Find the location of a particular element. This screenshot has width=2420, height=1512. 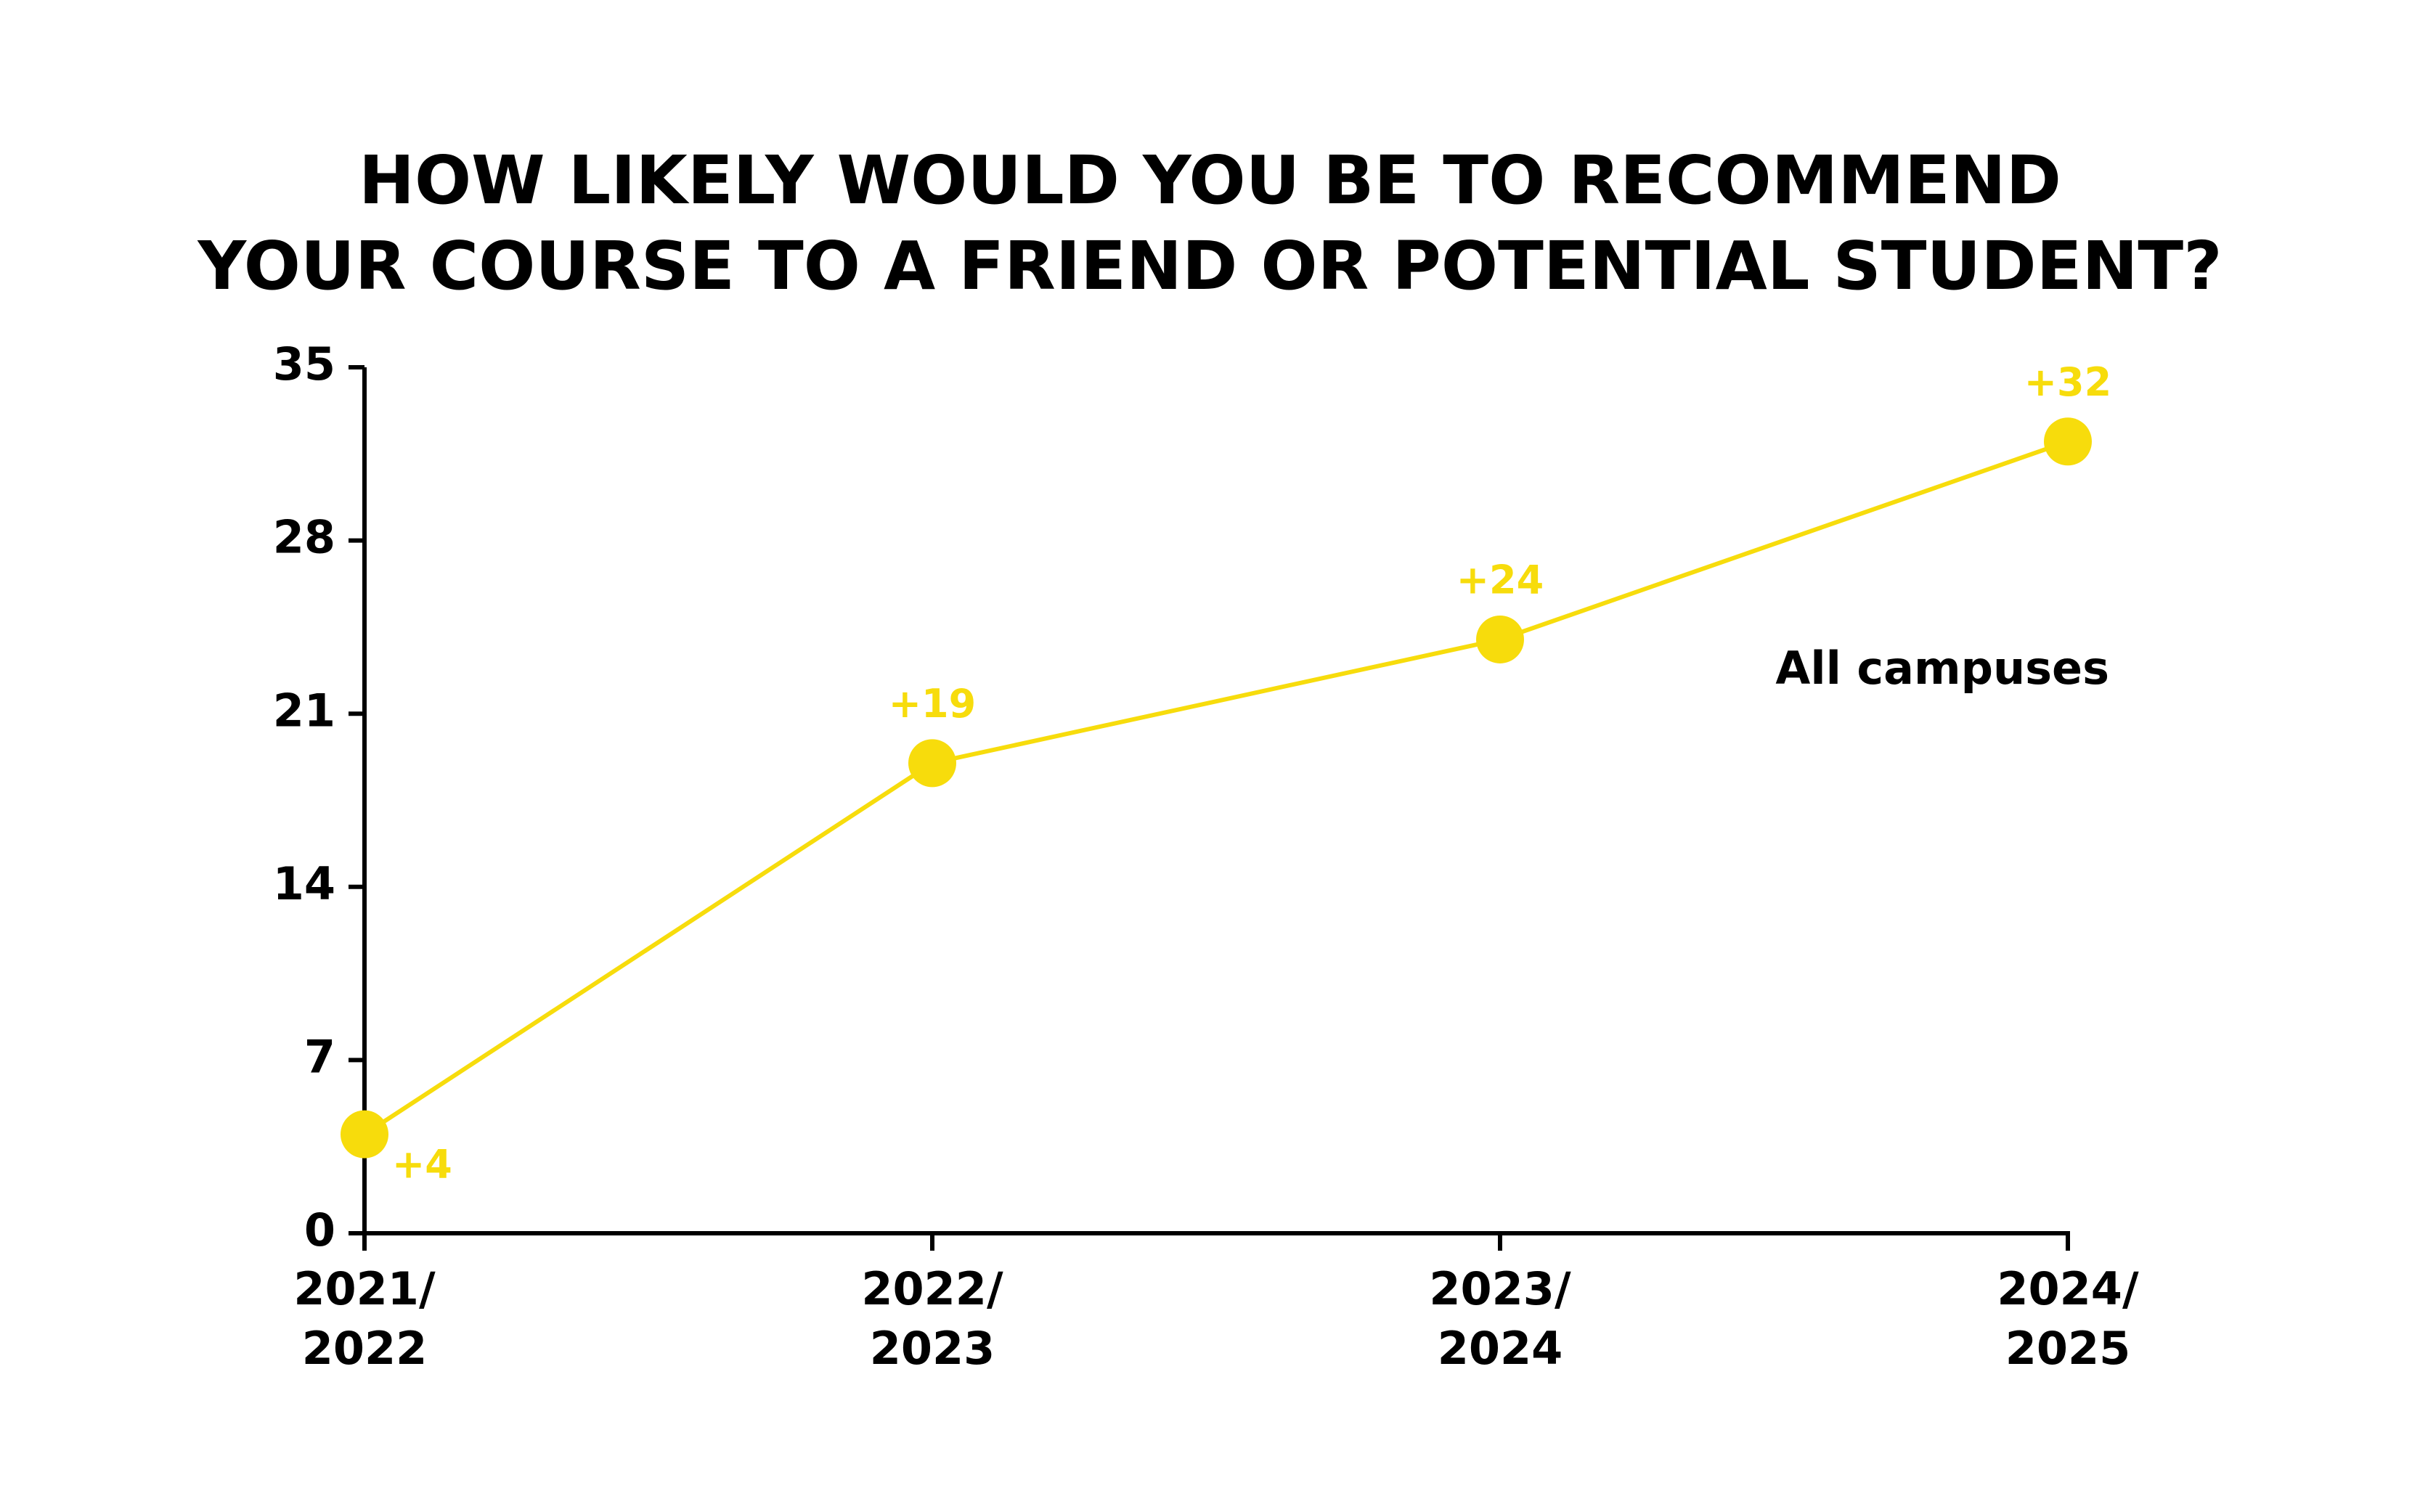

y-tick-label: 21 is located at coordinates (304, 710).